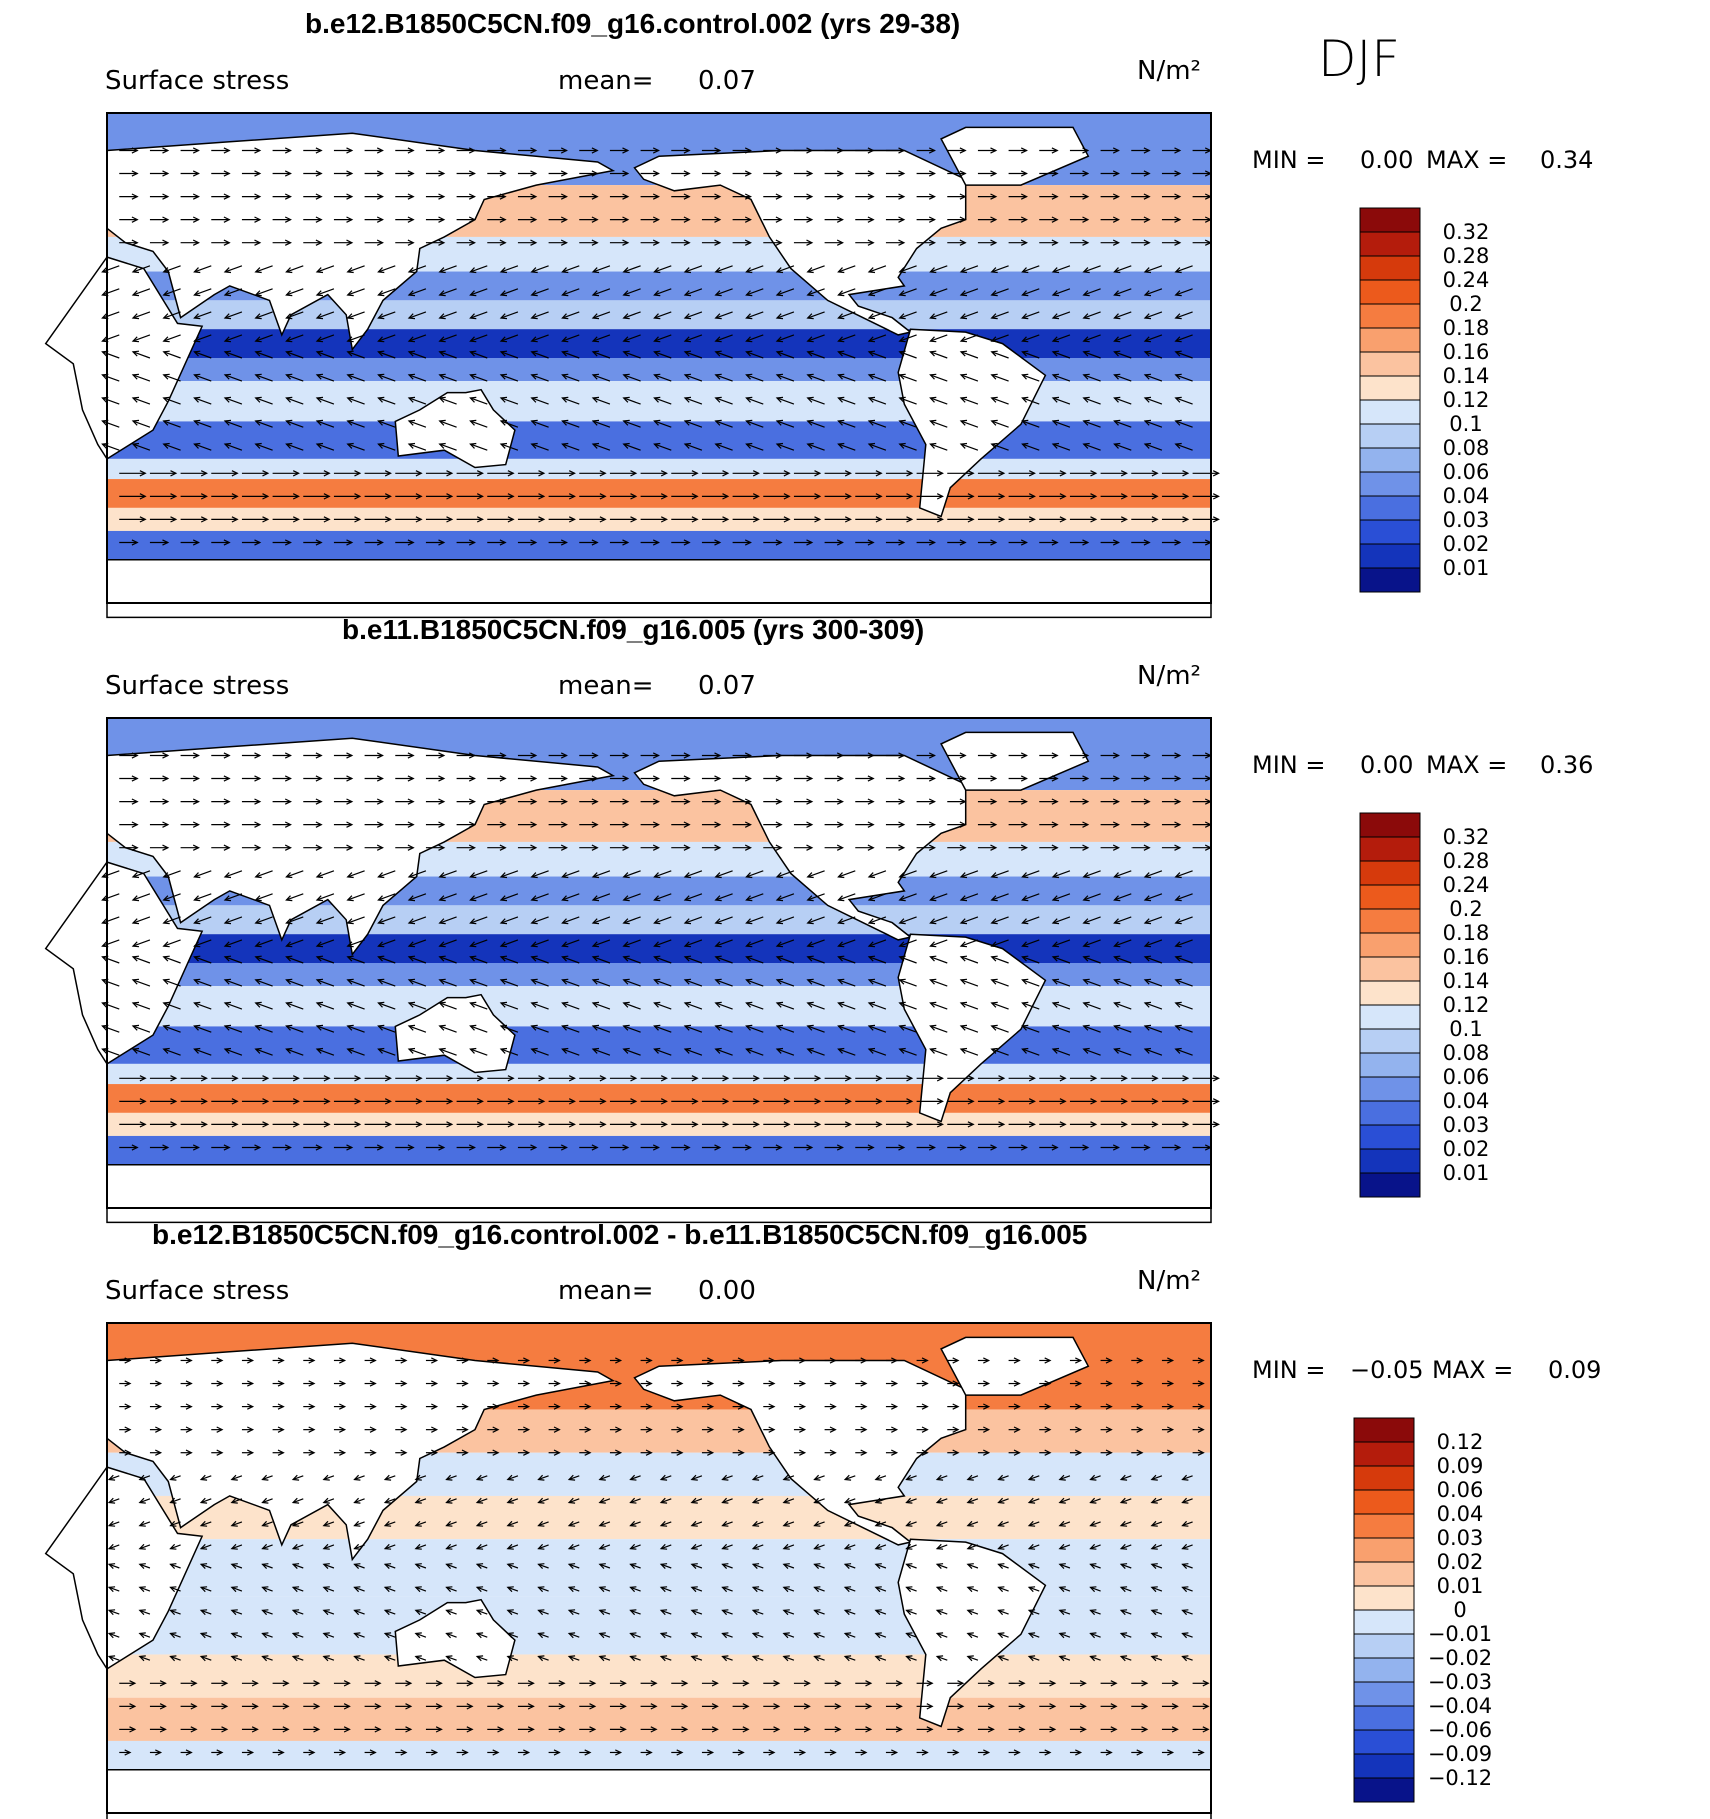  What do you see at coordinates (659, 1074) in the screenshot?
I see `stress-band` at bounding box center [659, 1074].